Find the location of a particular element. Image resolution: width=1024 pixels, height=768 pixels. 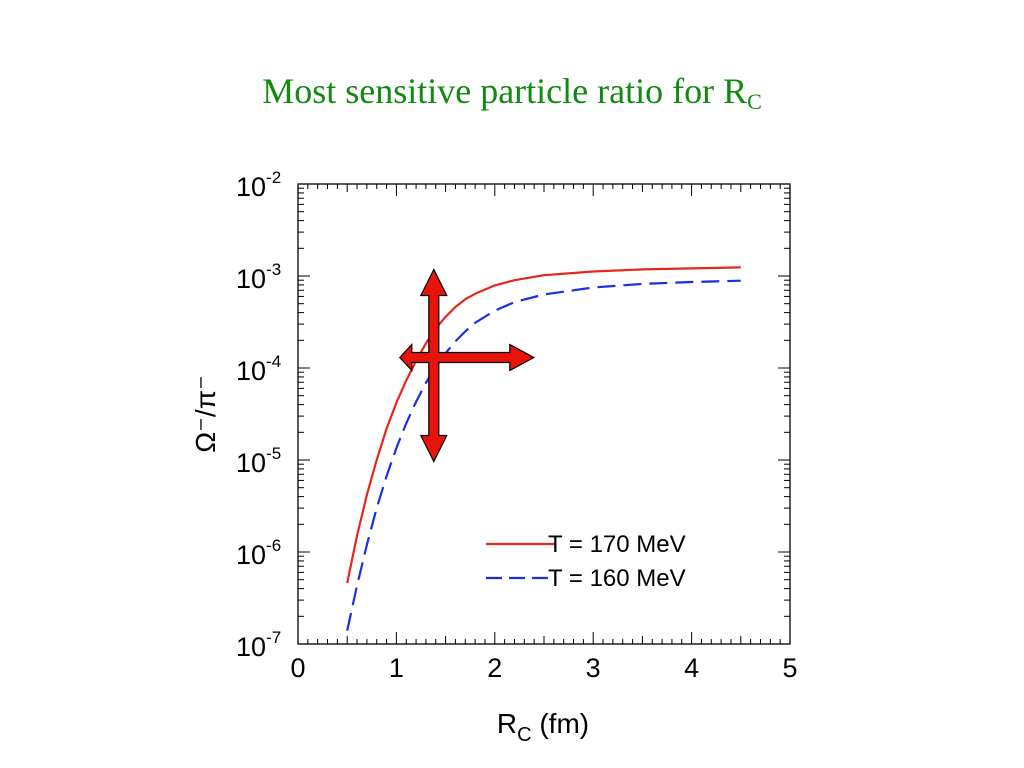

cross-arrow-annotation is located at coordinates (467, 365).